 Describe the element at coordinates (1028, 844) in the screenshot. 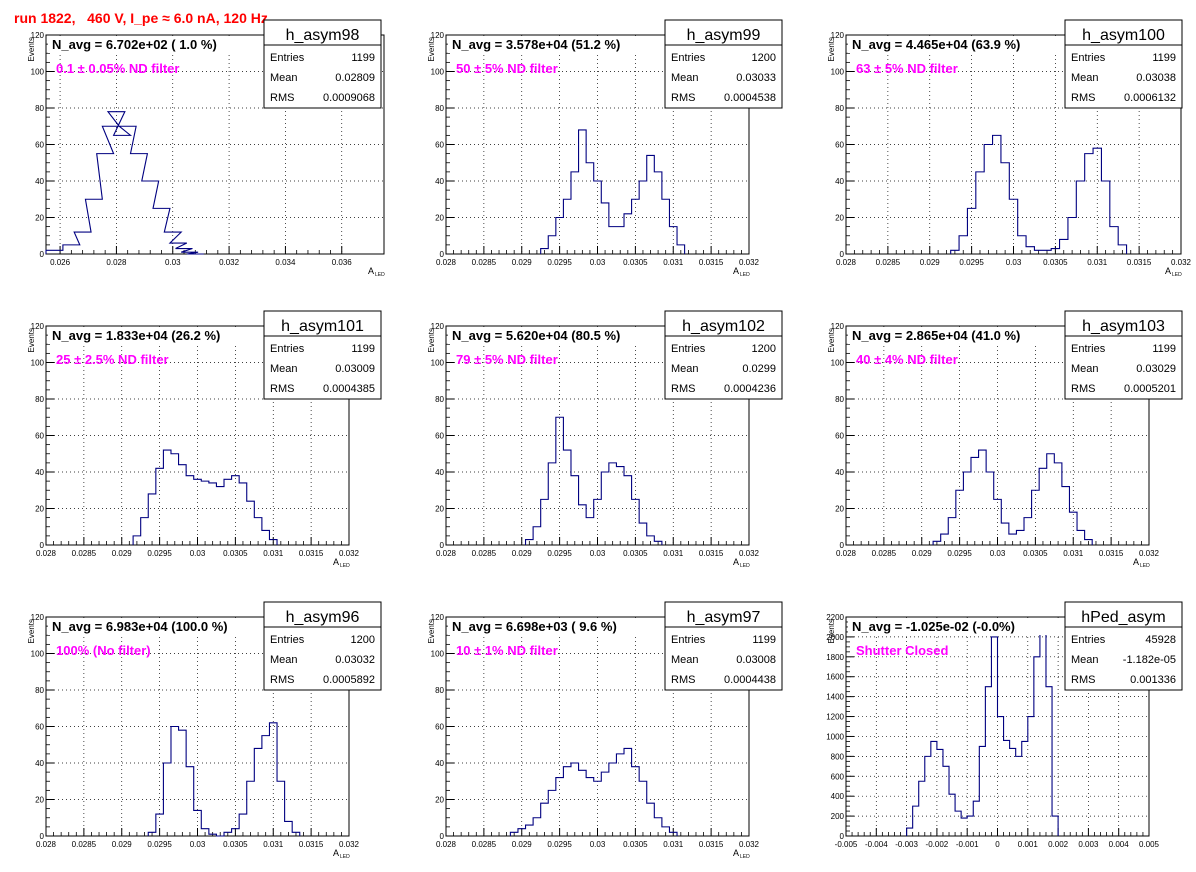

I see `x-tick-label: 0.001` at that location.